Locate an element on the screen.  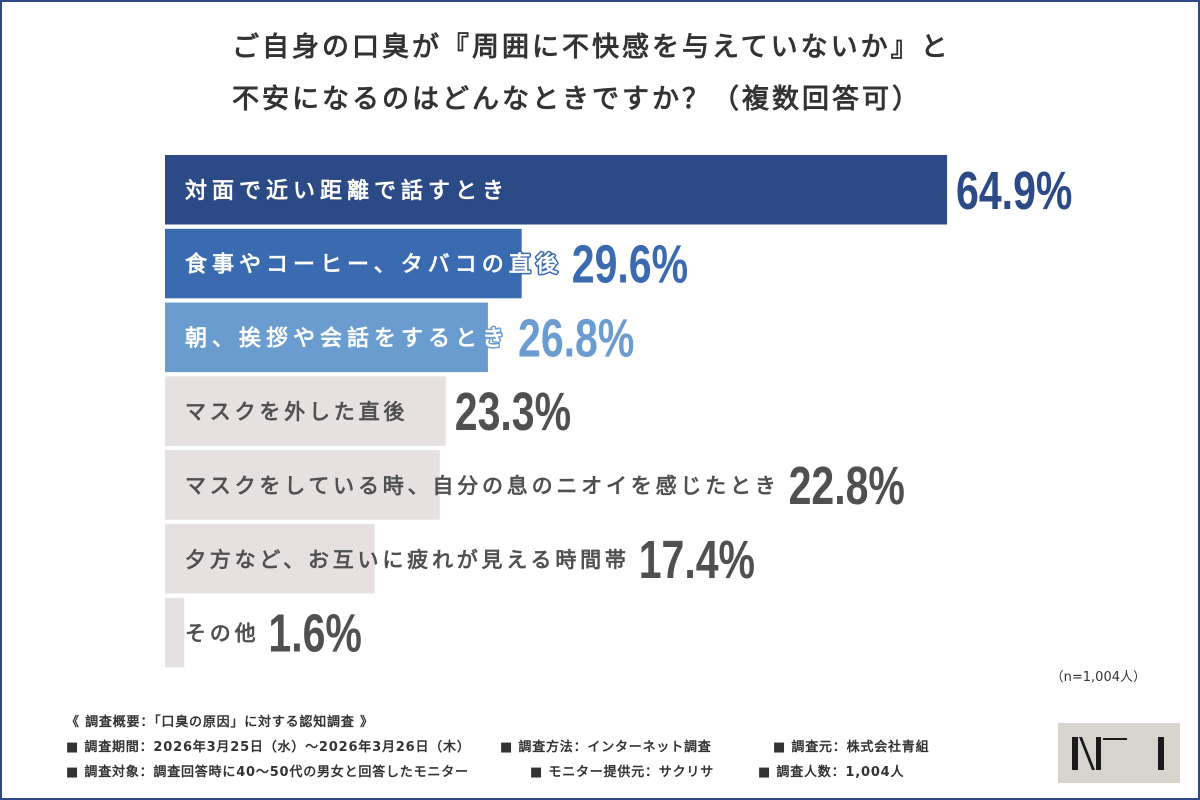
value-label: 64.9% is located at coordinates (1014, 191).